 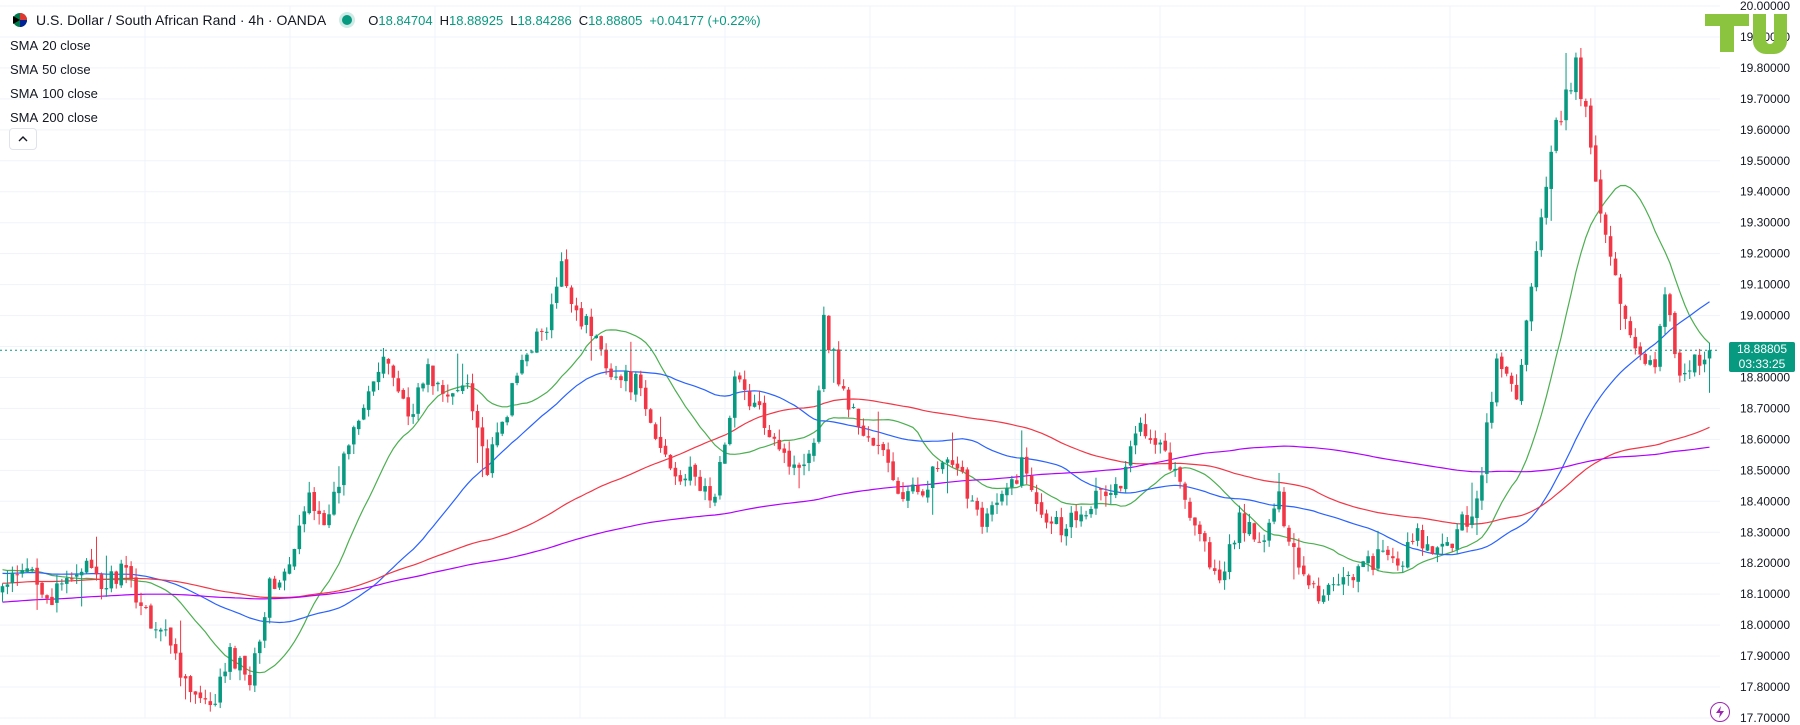 I want to click on open-value: 18.84704, so click(x=405, y=20).